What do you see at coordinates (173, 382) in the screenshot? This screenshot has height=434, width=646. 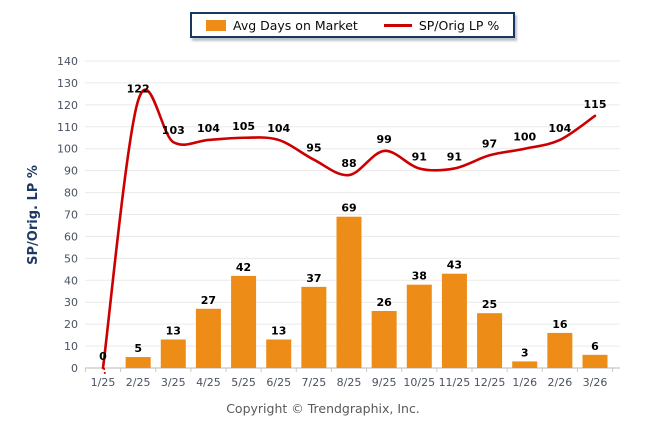 I see `x-tick-label: 3/25` at bounding box center [173, 382].